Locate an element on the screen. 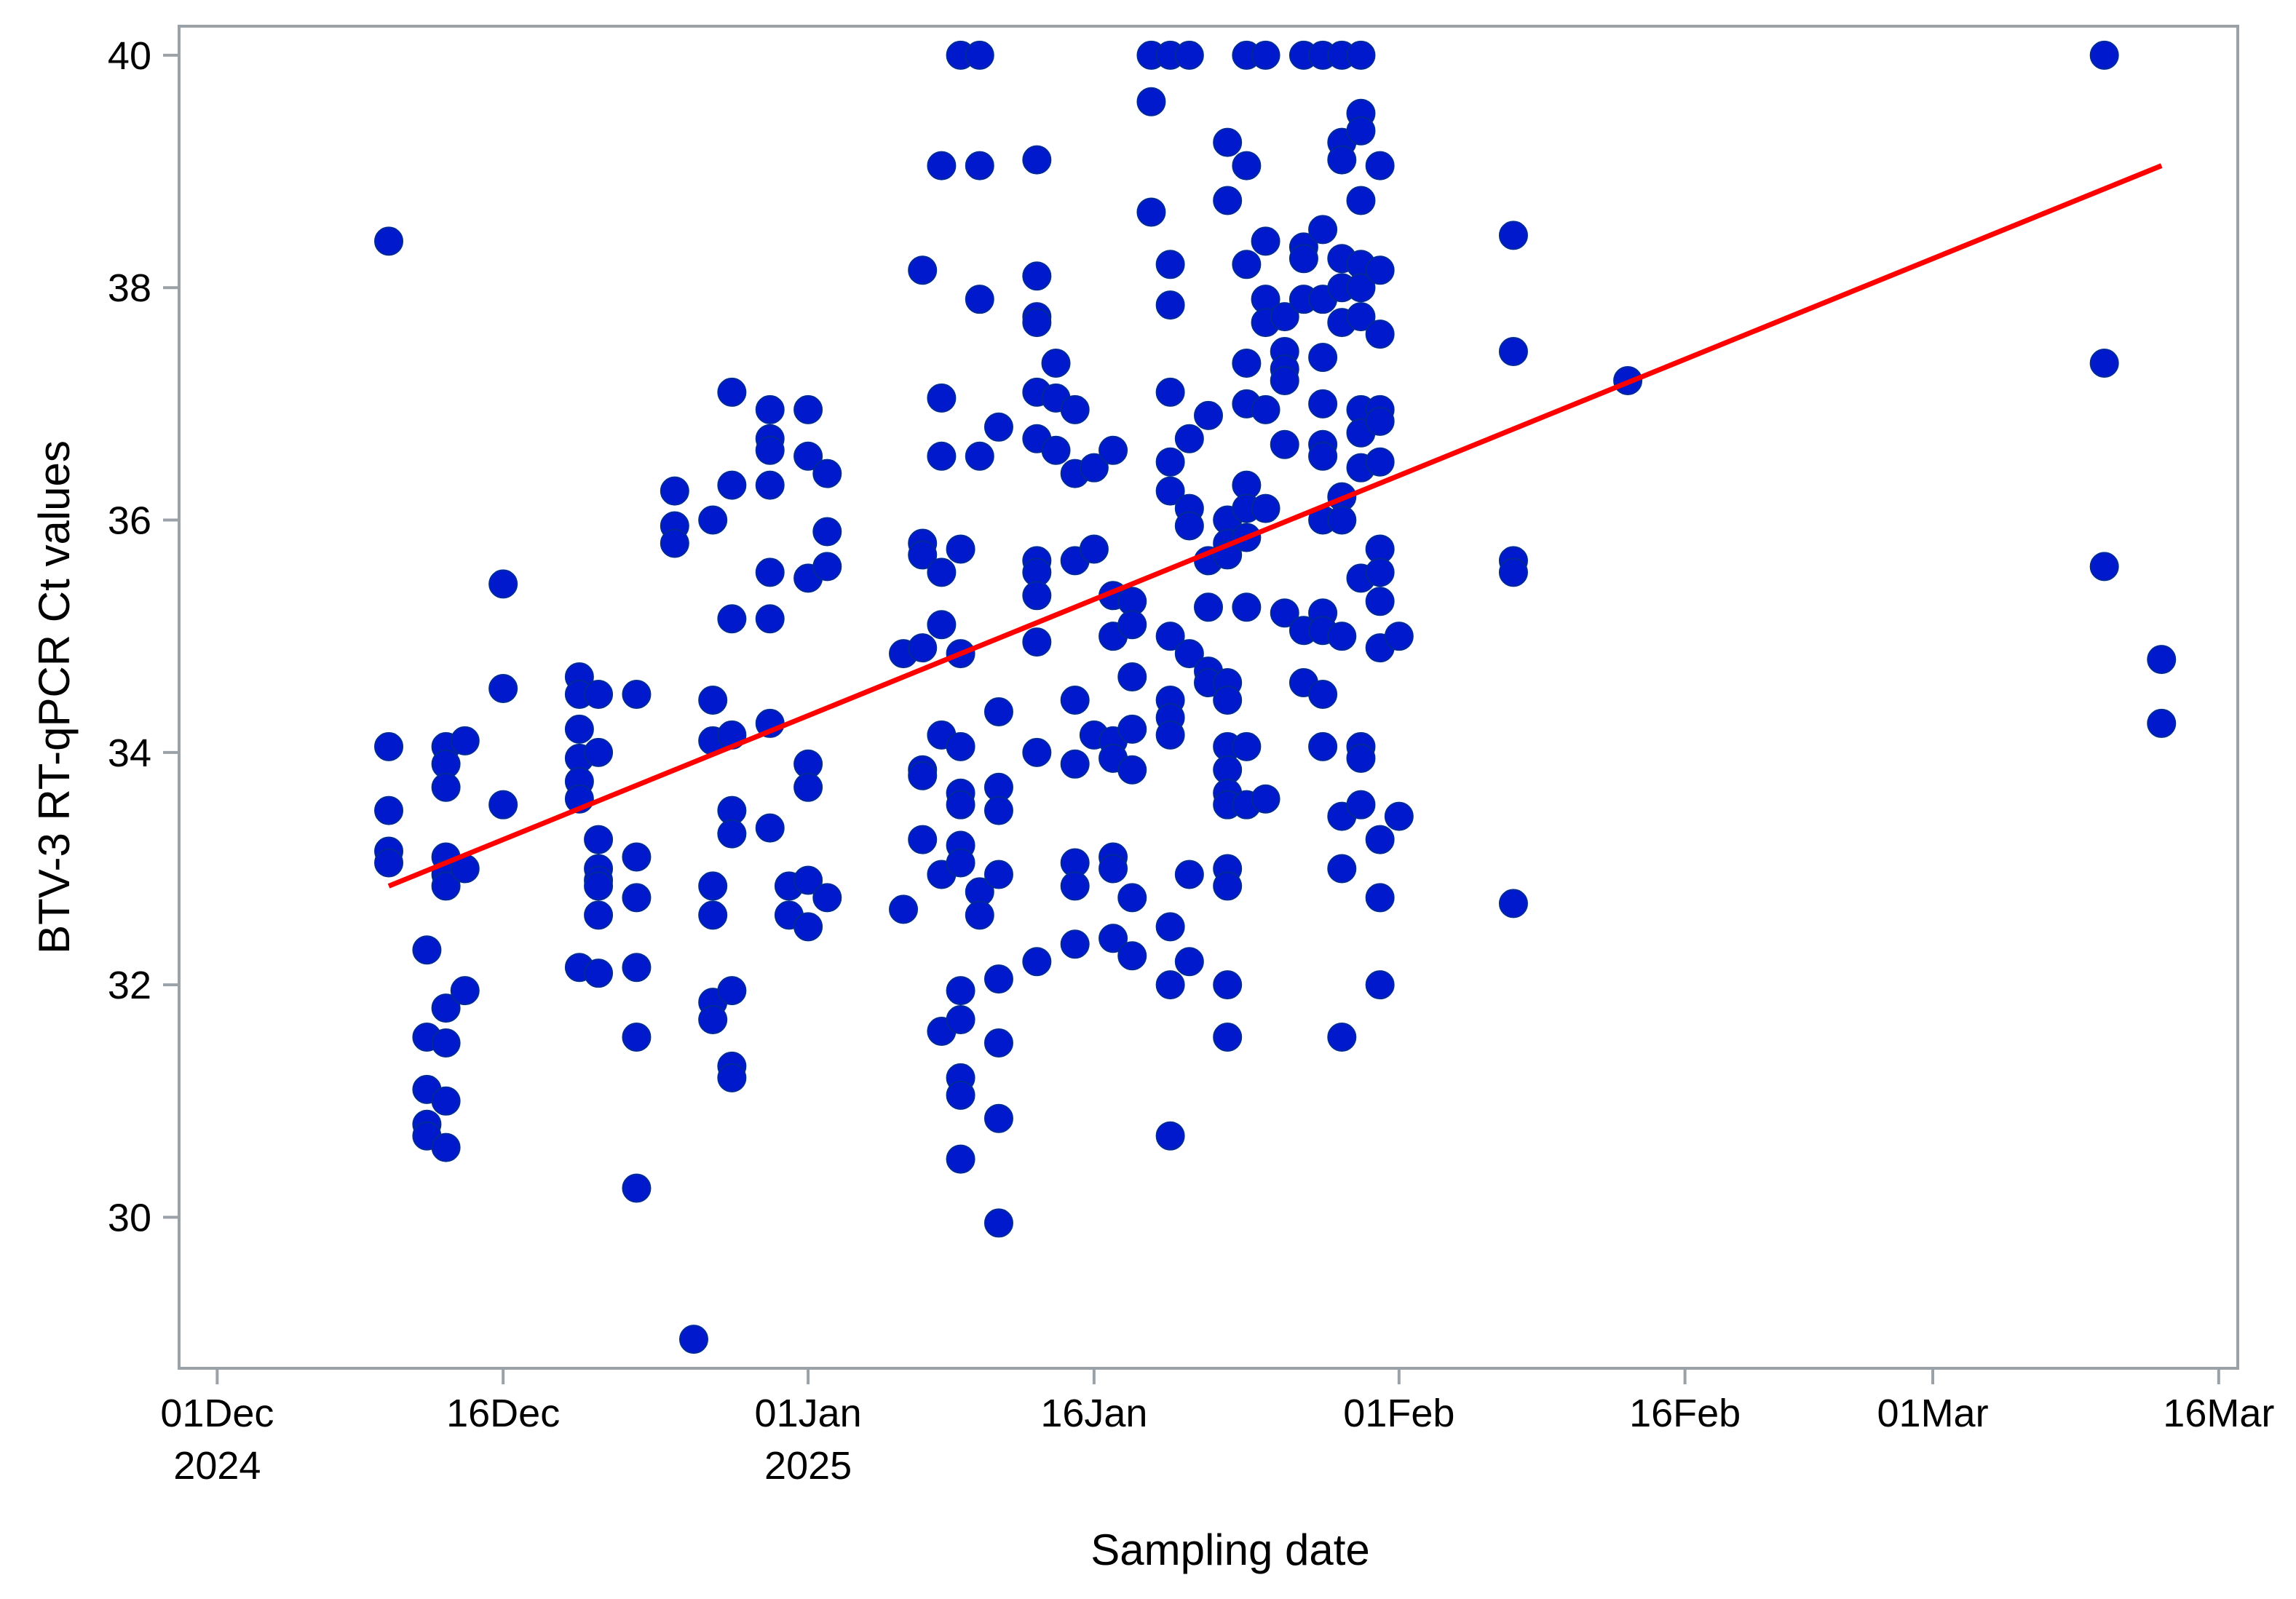  y-tick-label: 34 is located at coordinates (130, 753).